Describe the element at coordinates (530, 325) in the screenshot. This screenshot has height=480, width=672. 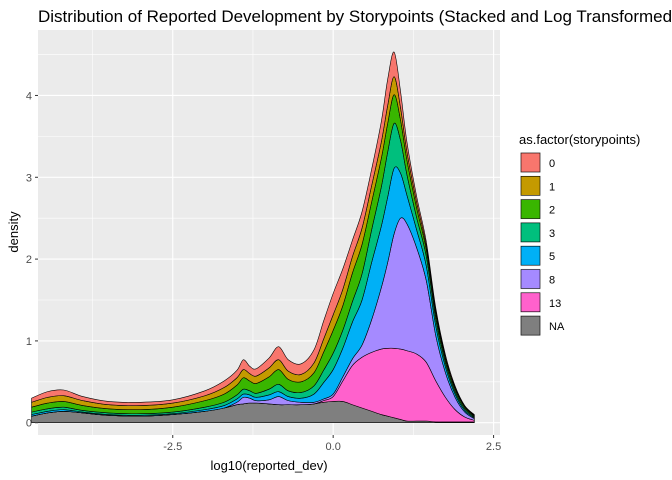
I see `legend-swatch-na` at that location.